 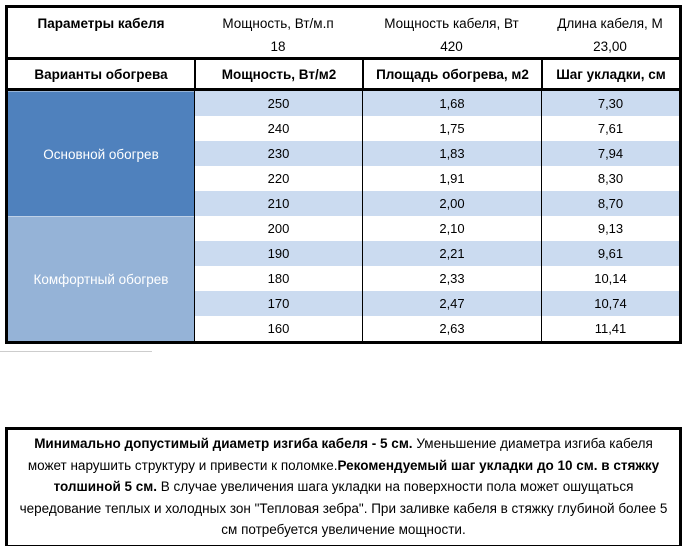 What do you see at coordinates (278, 23) in the screenshot?
I see `header-power-per-meter: Мощность, Вт/м.п` at bounding box center [278, 23].